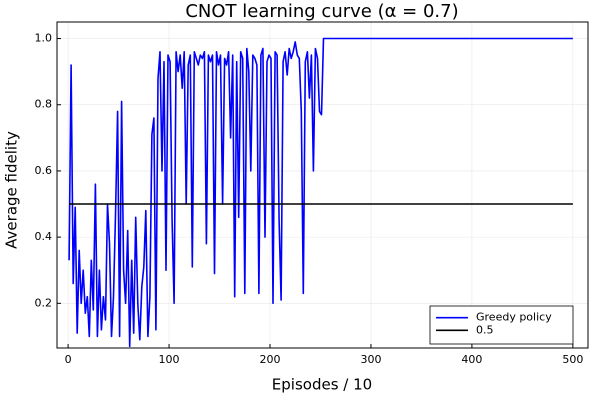 The width and height of the screenshot is (600, 400). Describe the element at coordinates (485, 329) in the screenshot. I see `legend-label: 0.5` at that location.